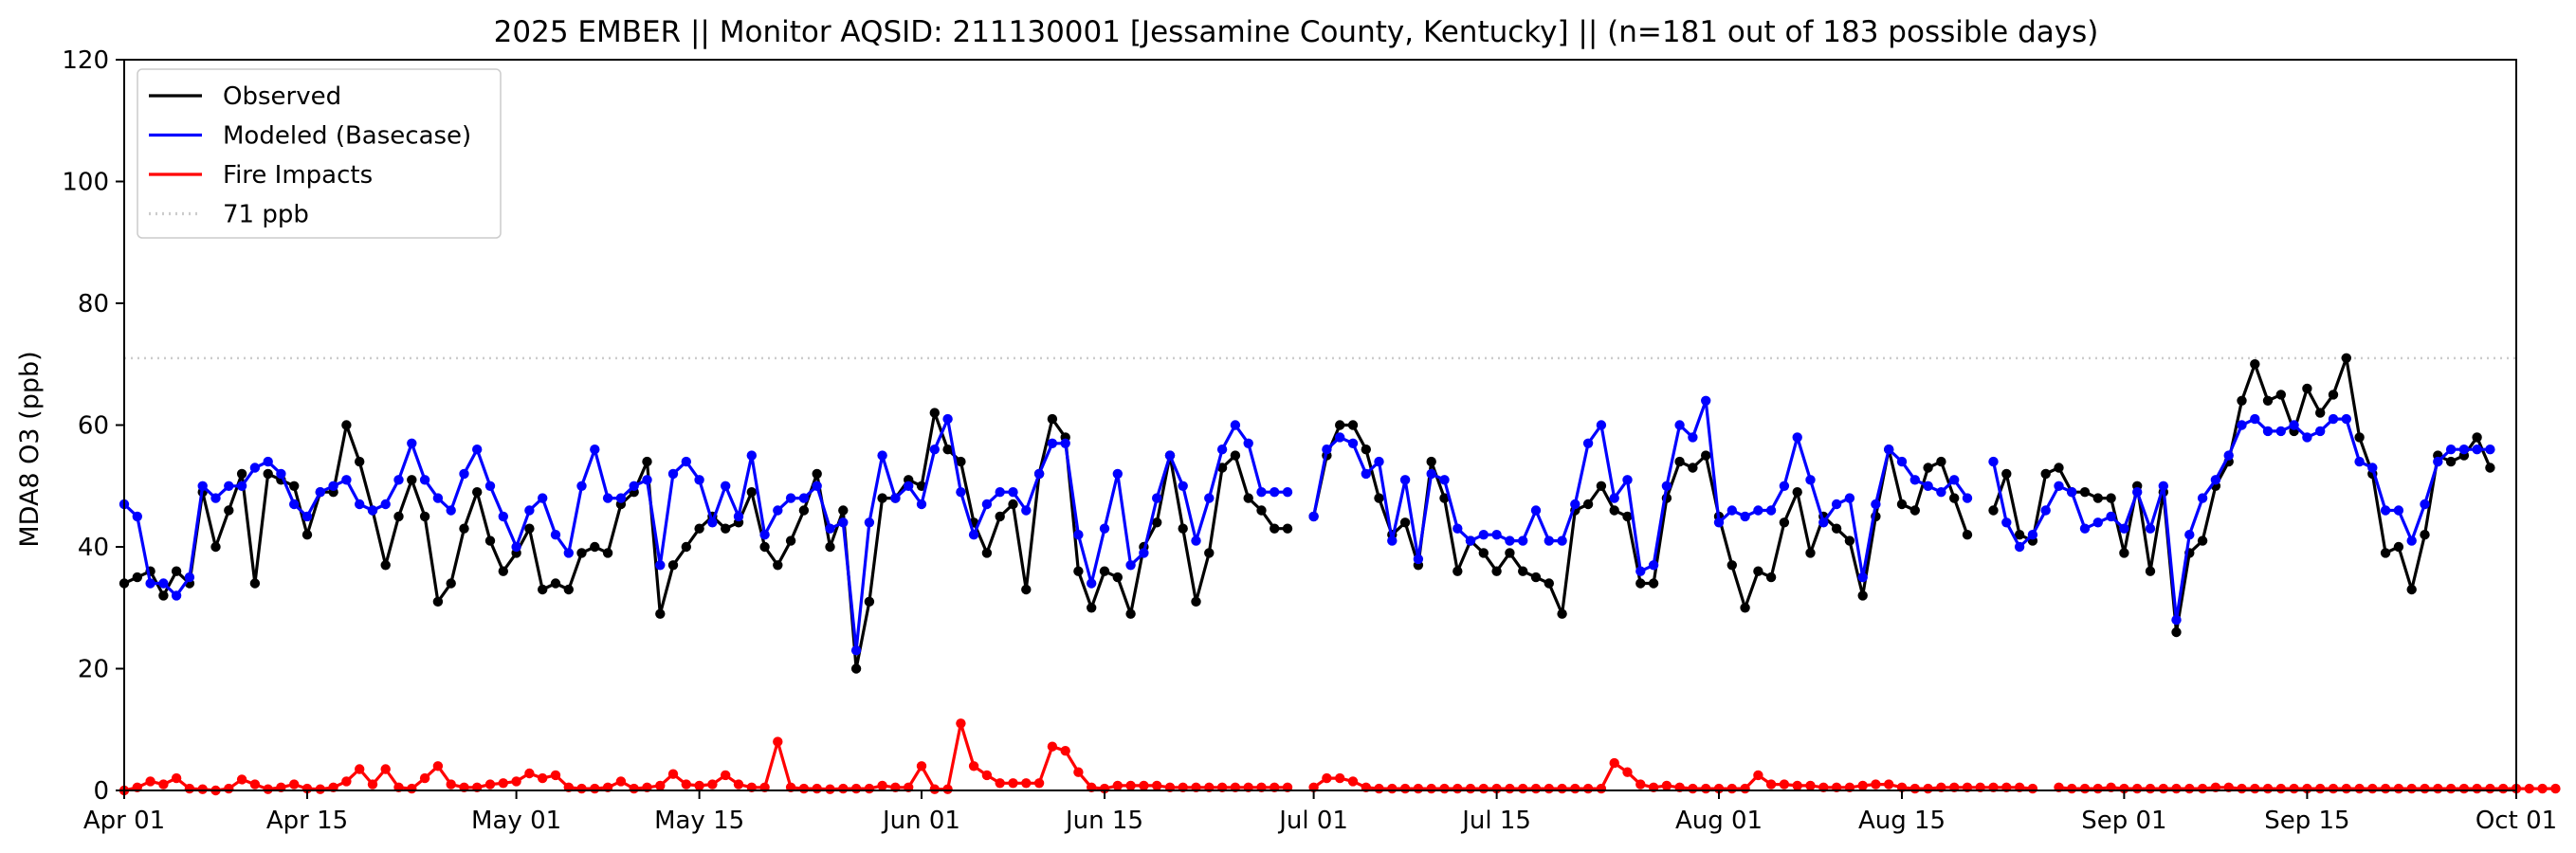  Describe the element at coordinates (93, 426) in the screenshot. I see `y-tick-label: 60` at that location.